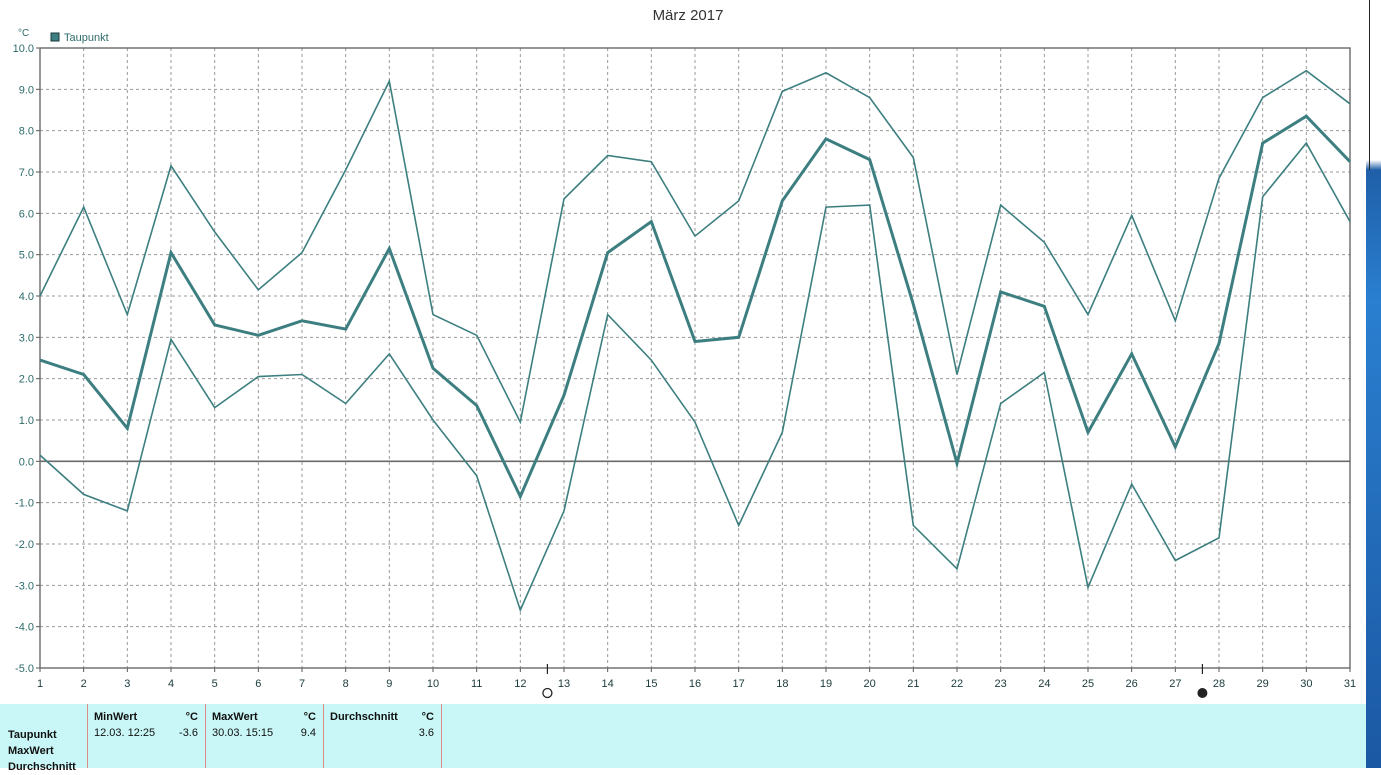 This screenshot has width=1381, height=775. I want to click on x-tick-label: 23, so click(1001, 684).